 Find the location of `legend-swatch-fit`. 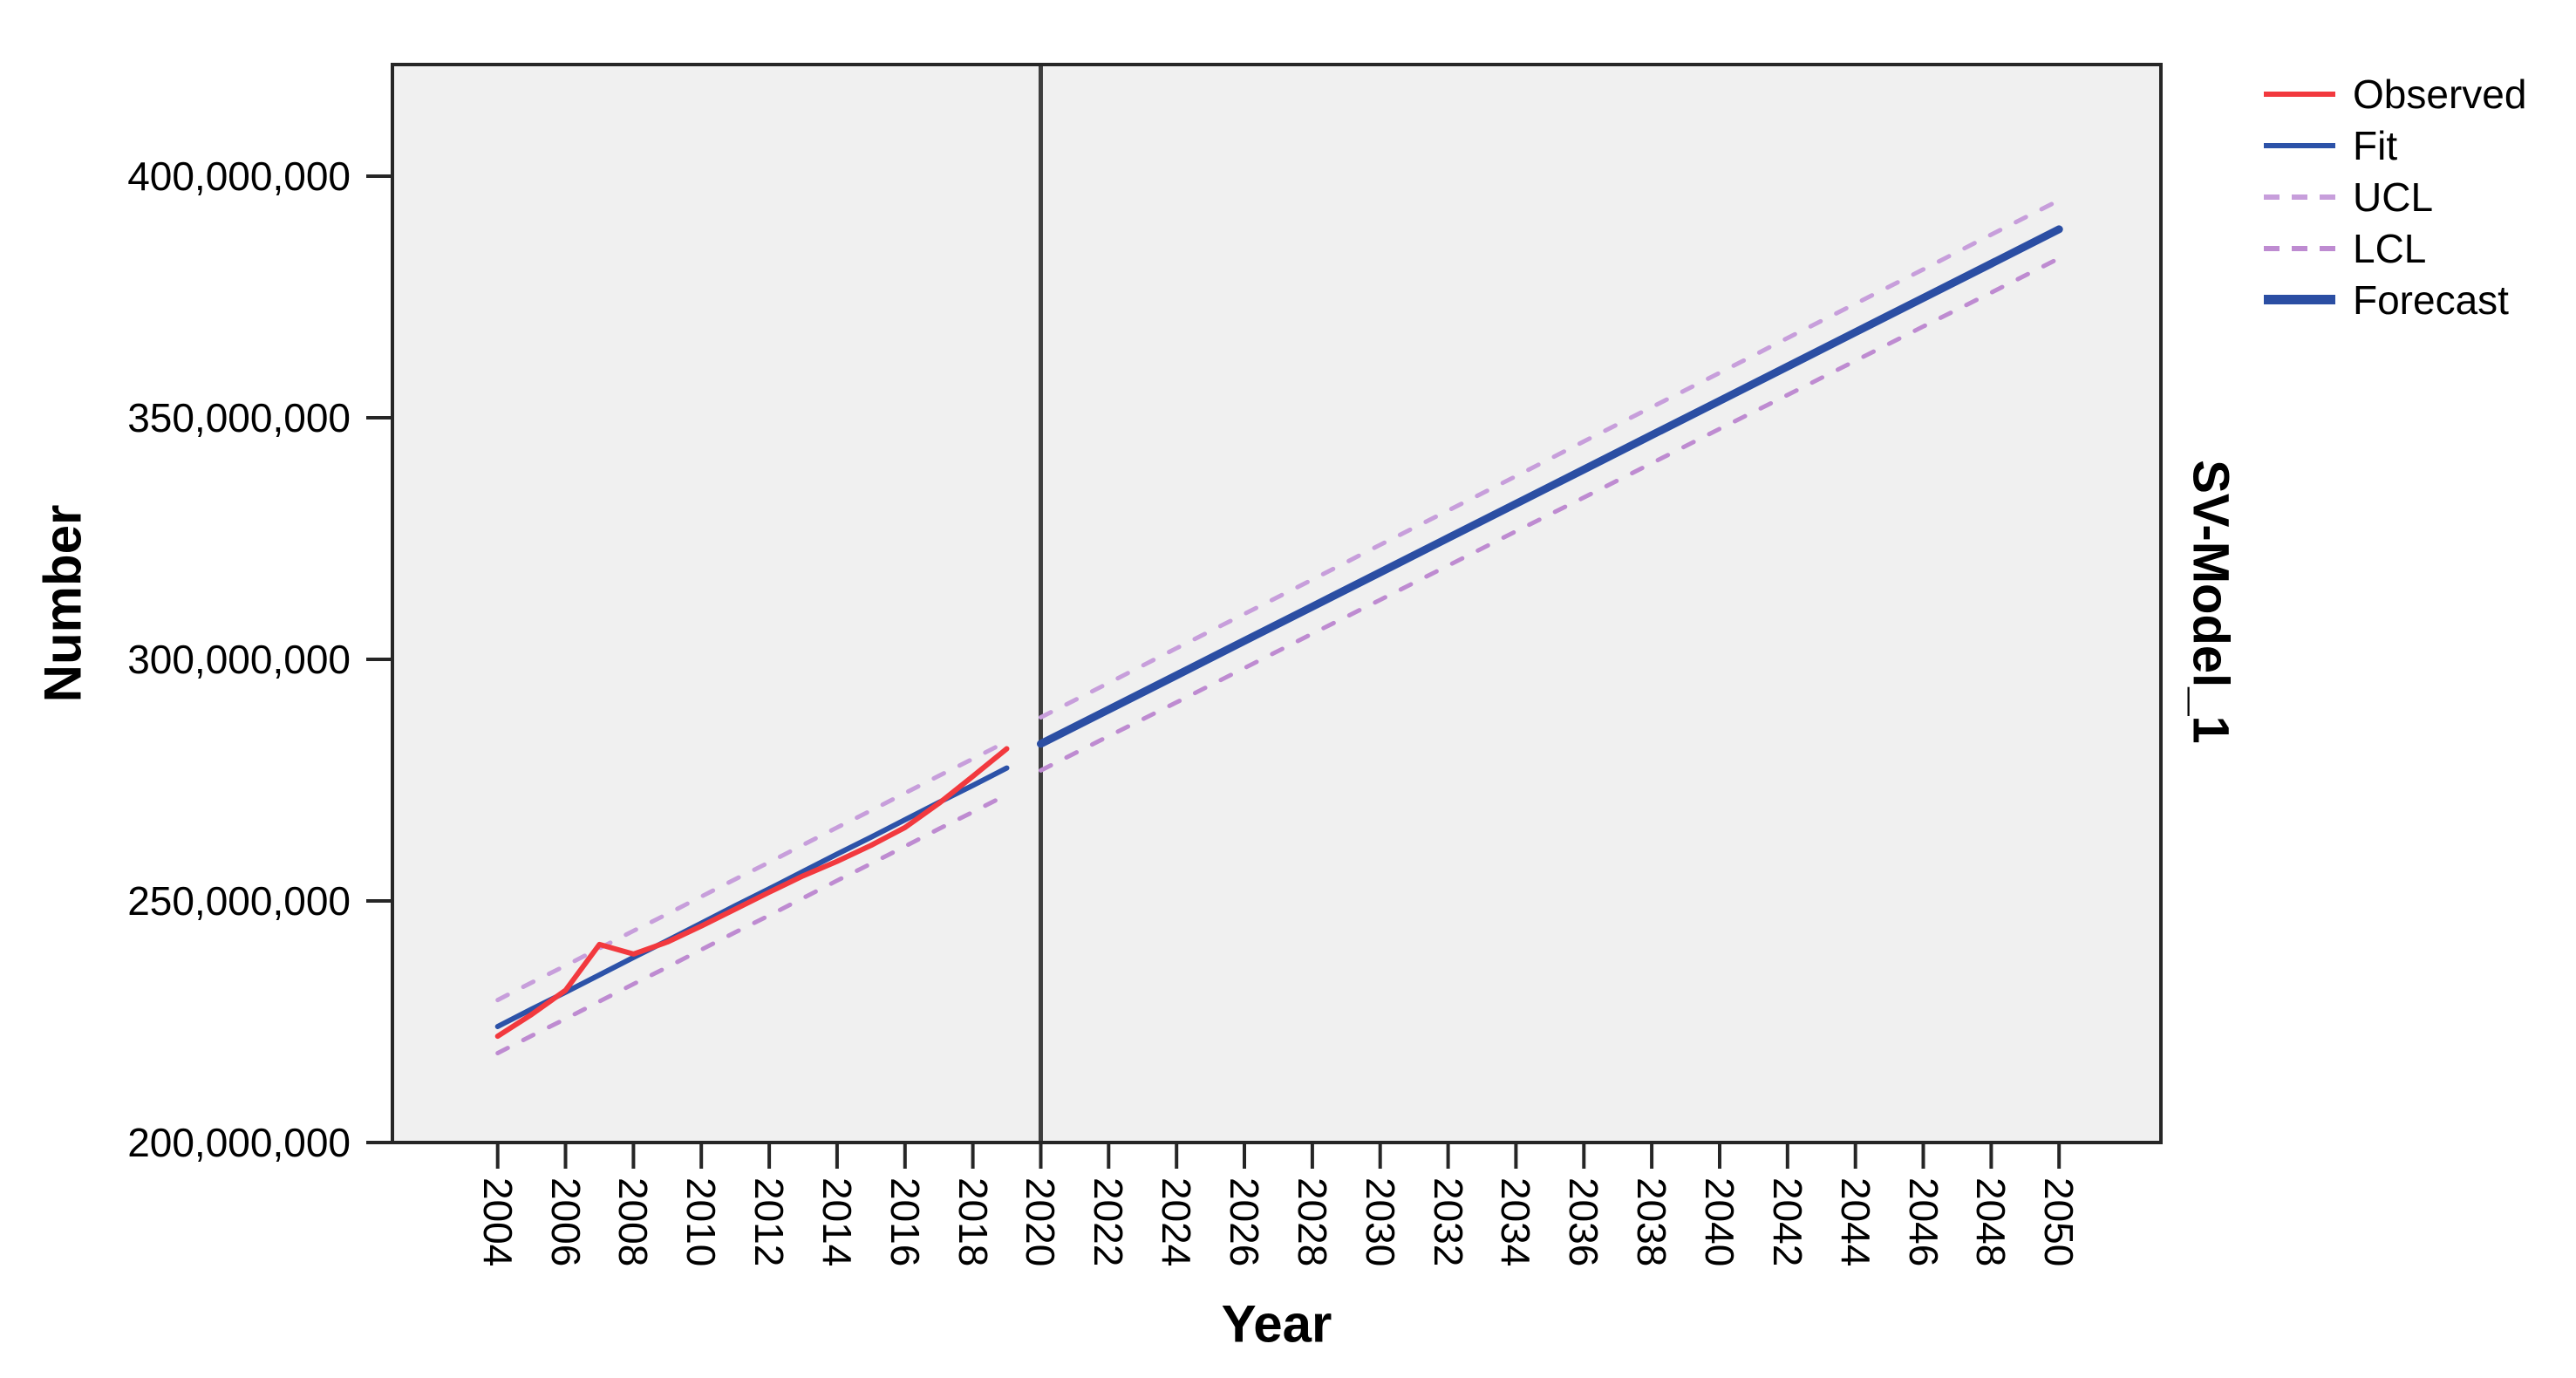

legend-swatch-fit is located at coordinates (2300, 145).